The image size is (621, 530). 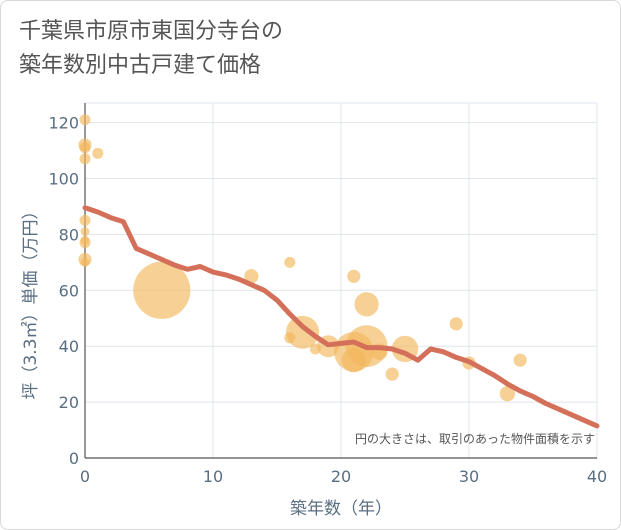 I want to click on x-tick-label: 40, so click(x=597, y=476).